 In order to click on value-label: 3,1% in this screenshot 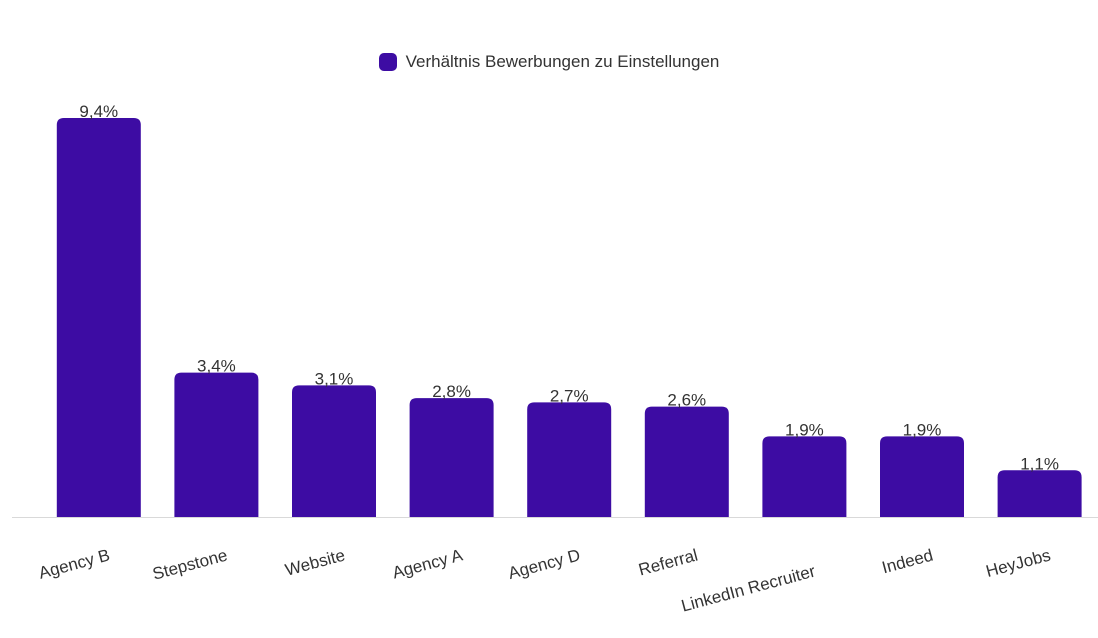, I will do `click(334, 378)`.